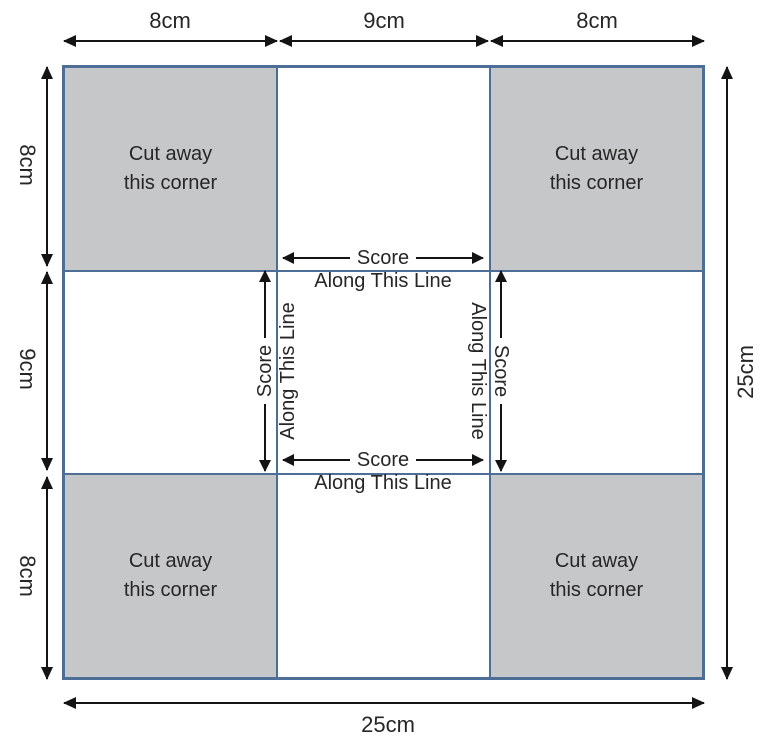 This screenshot has height=745, width=768. Describe the element at coordinates (170, 41) in the screenshot. I see `top-dim-arrow-1-icon` at that location.